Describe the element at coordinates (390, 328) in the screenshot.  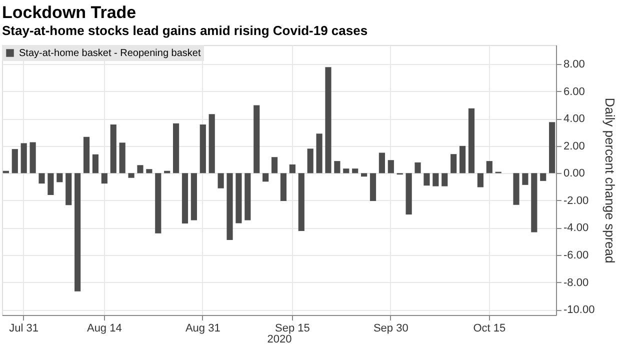
I see `x-tick-label: Sep 30` at that location.